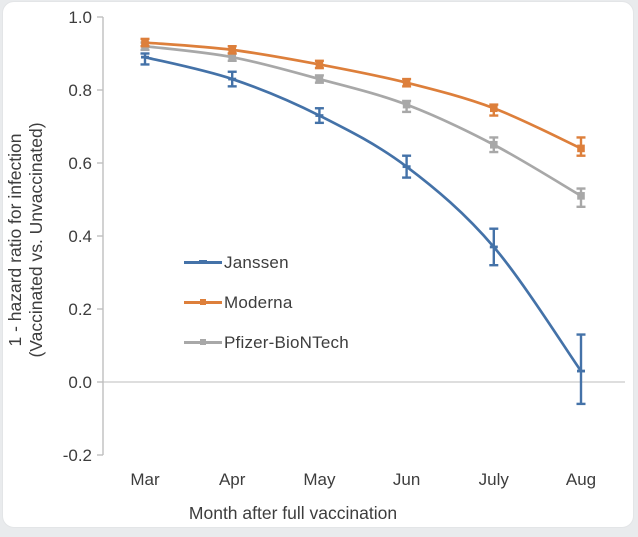 The height and width of the screenshot is (537, 638). Describe the element at coordinates (36, 239) in the screenshot. I see `y-axis-title-line2: (Vaccinated vs. Unvaccinated)` at that location.